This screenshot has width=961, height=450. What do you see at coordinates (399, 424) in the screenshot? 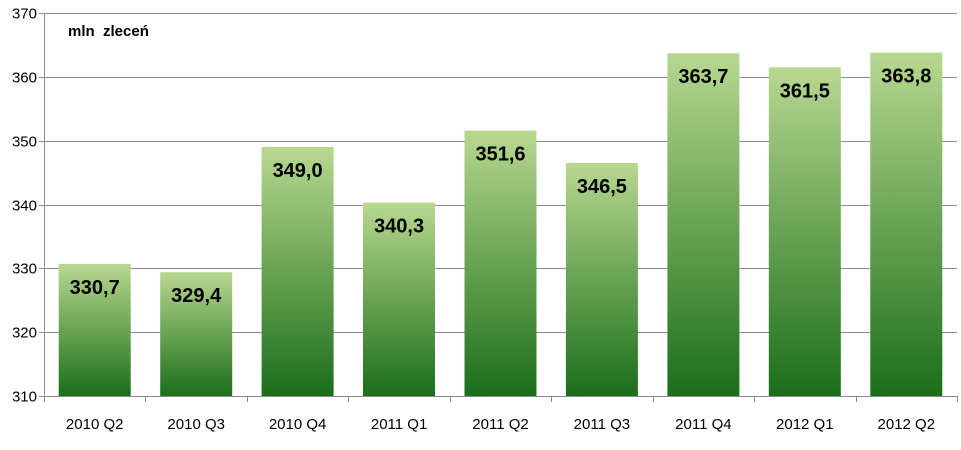
I see `x-tick-label: 2011 Q1` at bounding box center [399, 424].